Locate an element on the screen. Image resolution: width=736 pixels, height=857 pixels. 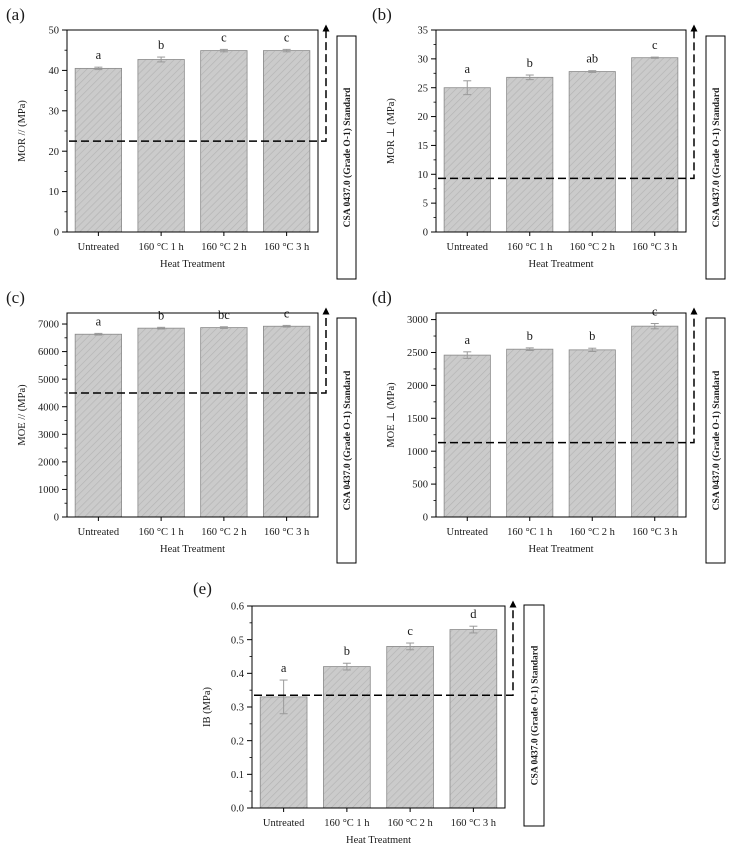
y-tick-label: 5000 is located at coordinates (48, 380).